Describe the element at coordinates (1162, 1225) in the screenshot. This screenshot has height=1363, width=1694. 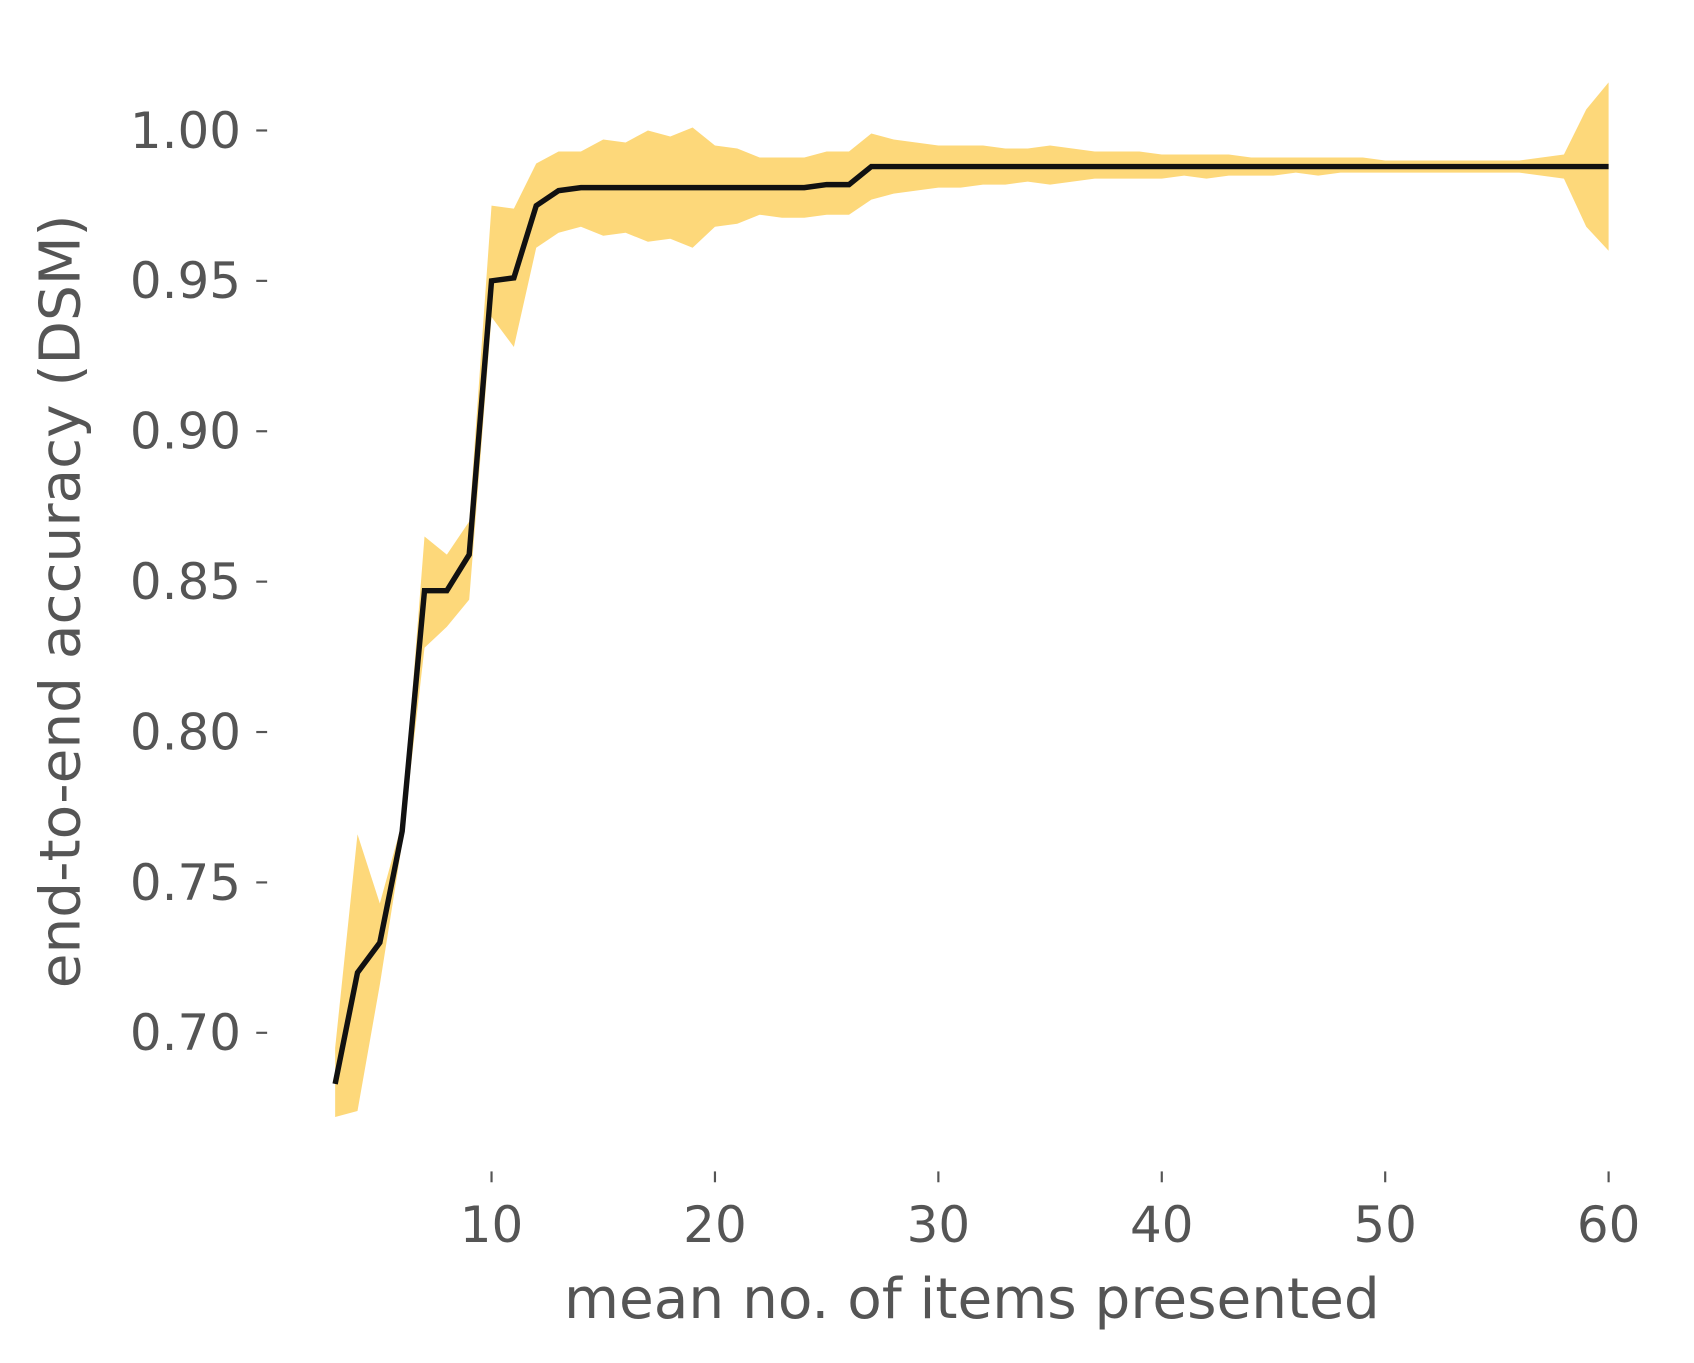
I see `x-tick-label: 40` at that location.